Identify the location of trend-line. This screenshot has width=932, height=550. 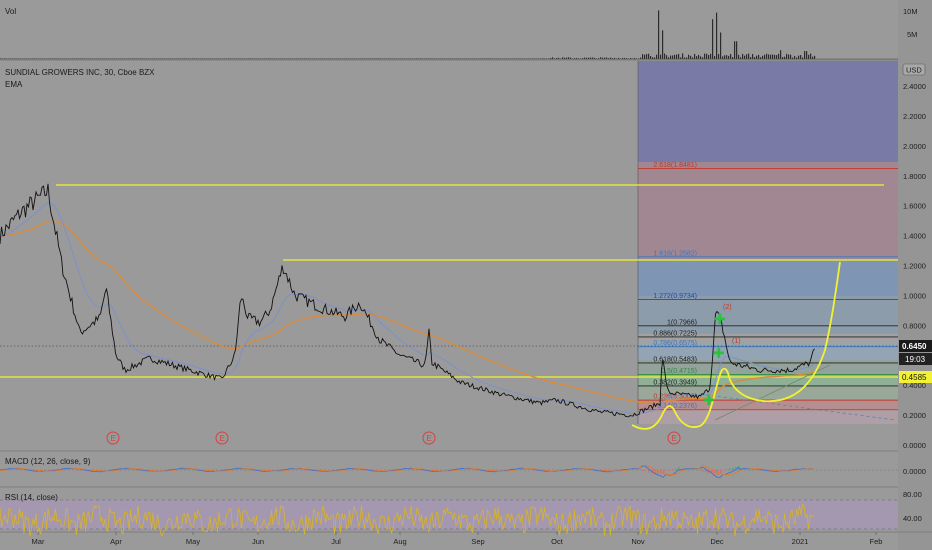
(797, 407).